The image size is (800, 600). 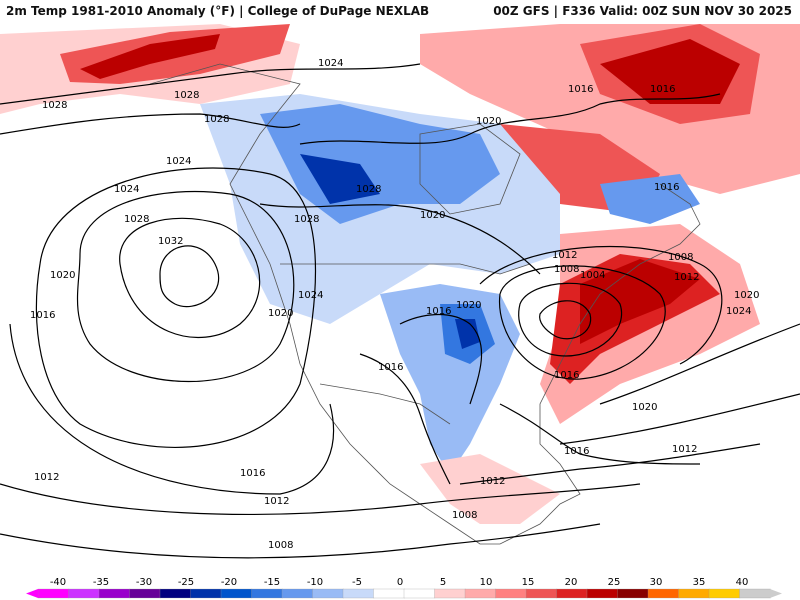 I want to click on isobar-1020-canada, so click(x=400, y=239).